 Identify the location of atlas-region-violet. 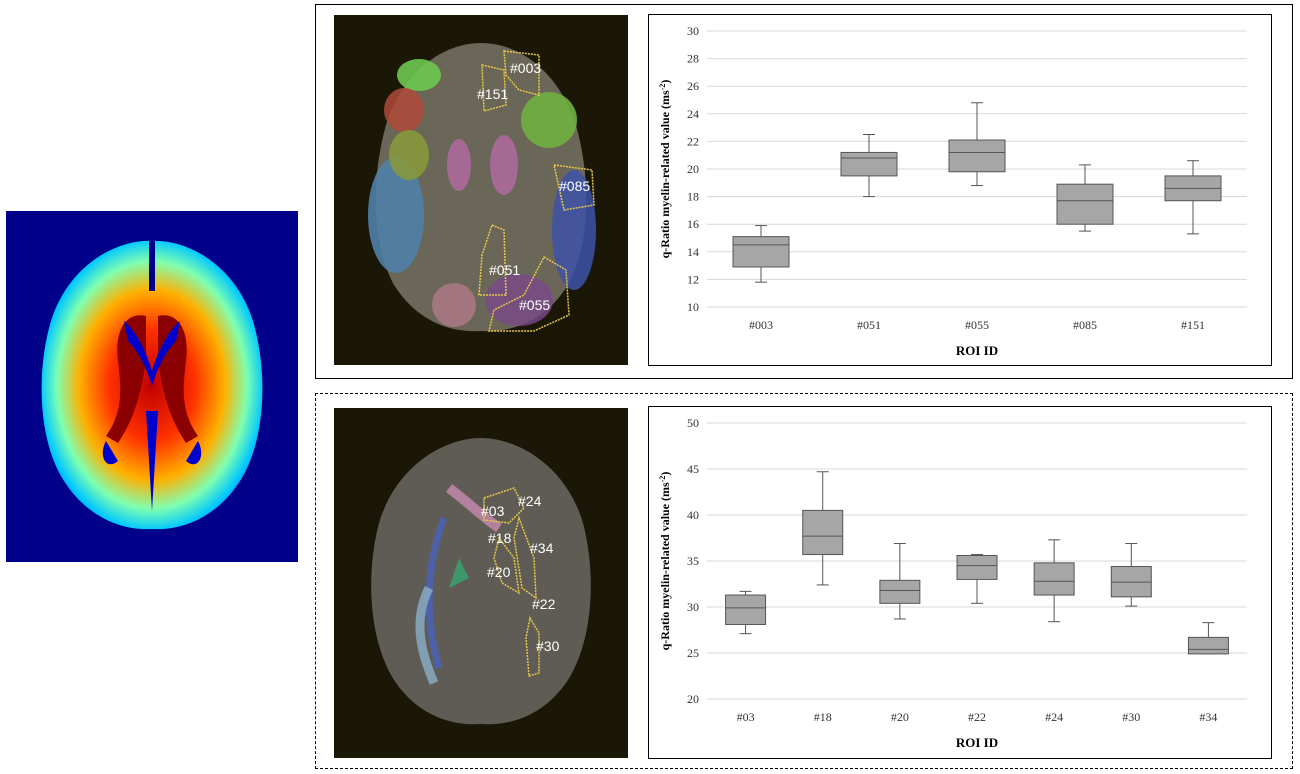
(519, 300).